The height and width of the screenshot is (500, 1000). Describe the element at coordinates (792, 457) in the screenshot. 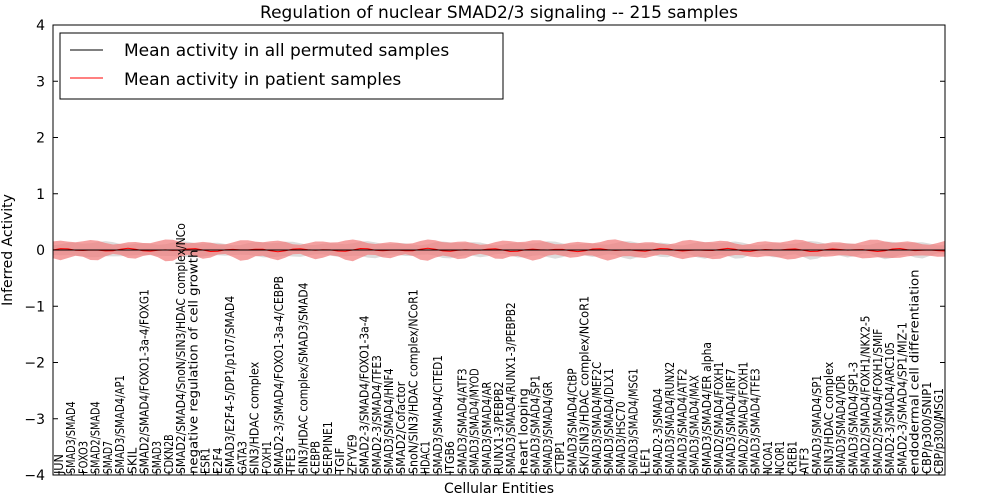

I see `x-tick-label: CREB1` at that location.